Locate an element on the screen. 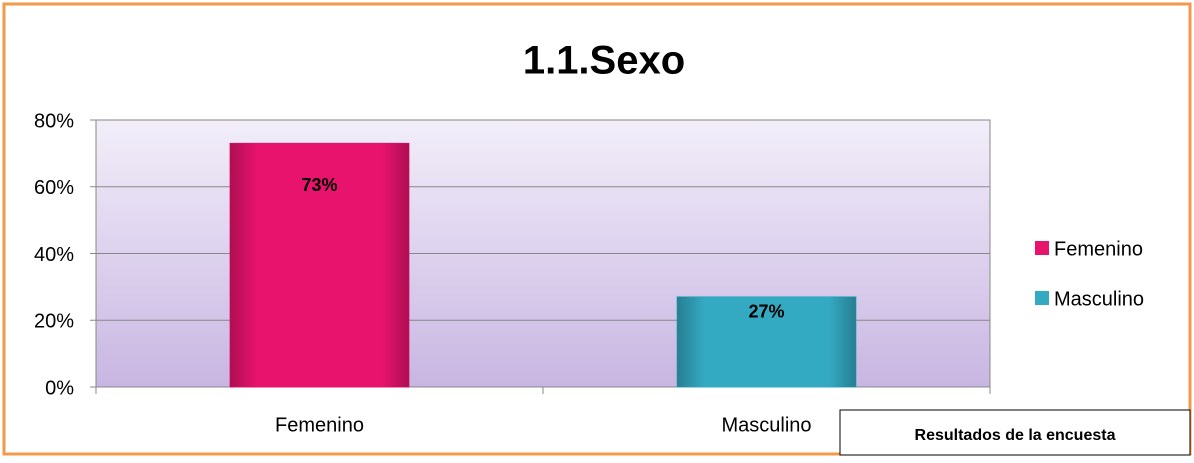 Image resolution: width=1194 pixels, height=463 pixels. legend-label: Masculino is located at coordinates (1099, 299).